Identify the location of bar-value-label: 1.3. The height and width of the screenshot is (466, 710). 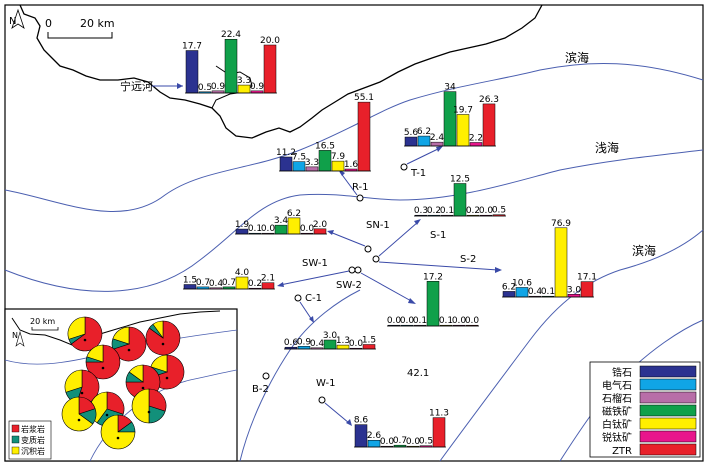
(343, 341).